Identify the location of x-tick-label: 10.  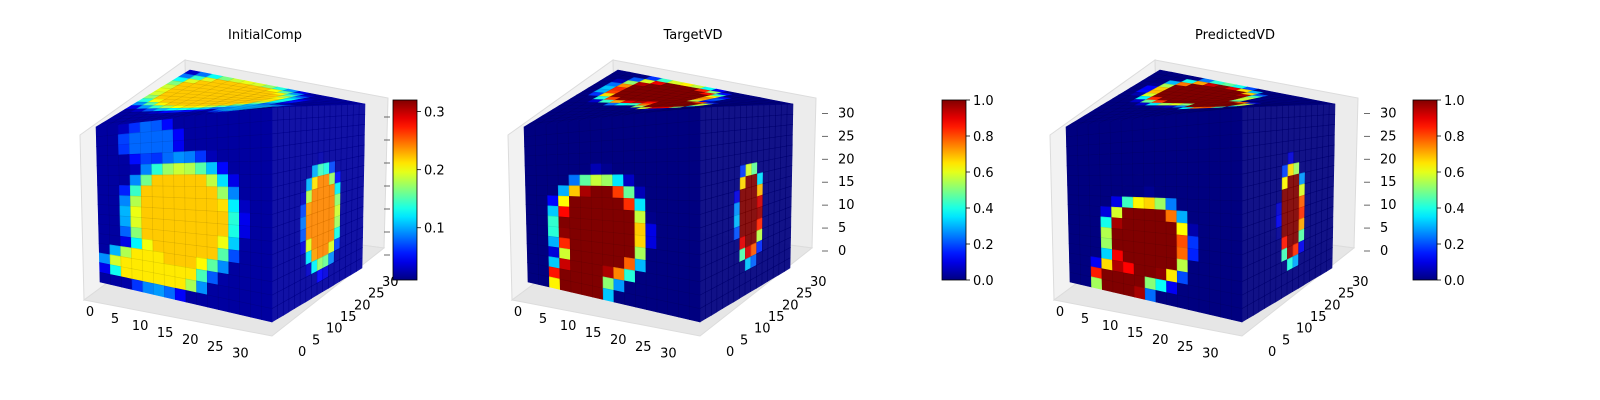
(568, 326).